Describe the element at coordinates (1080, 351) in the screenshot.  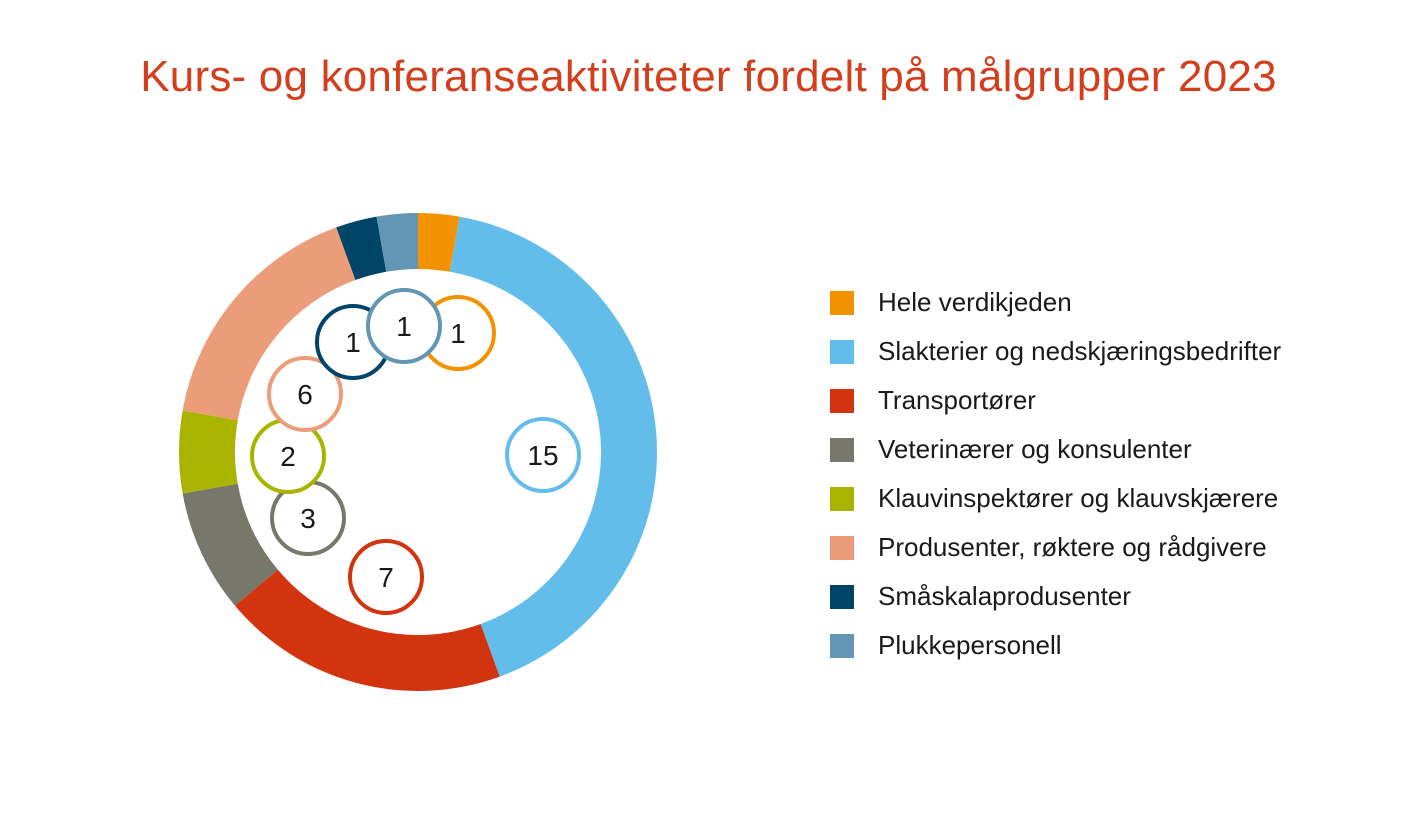
I see `legend-label: Slakterier og nedskjæringsbedrifter` at that location.